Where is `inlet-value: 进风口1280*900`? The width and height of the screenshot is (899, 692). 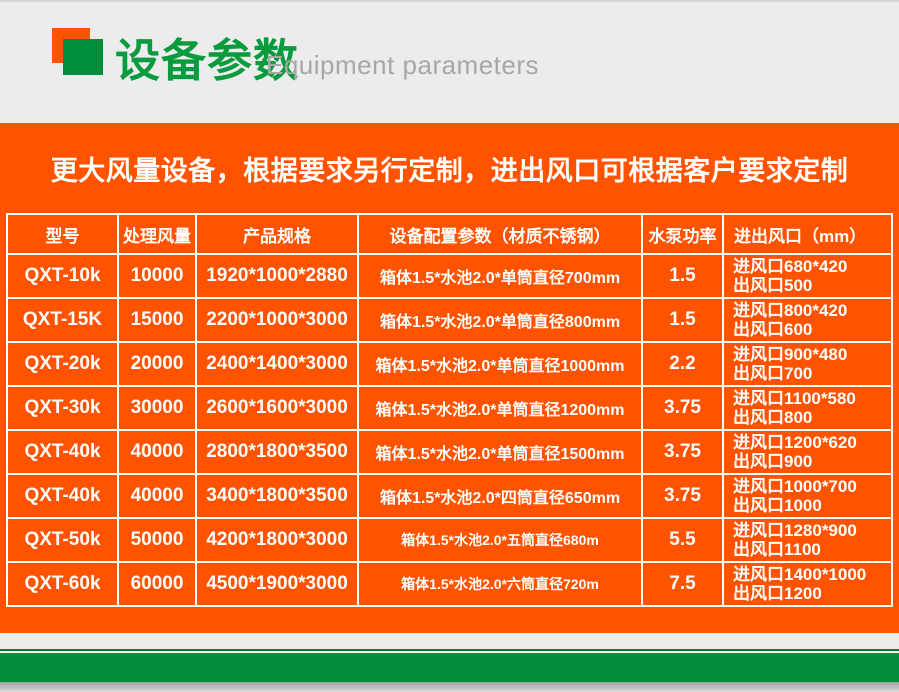 inlet-value: 进风口1280*900 is located at coordinates (795, 530).